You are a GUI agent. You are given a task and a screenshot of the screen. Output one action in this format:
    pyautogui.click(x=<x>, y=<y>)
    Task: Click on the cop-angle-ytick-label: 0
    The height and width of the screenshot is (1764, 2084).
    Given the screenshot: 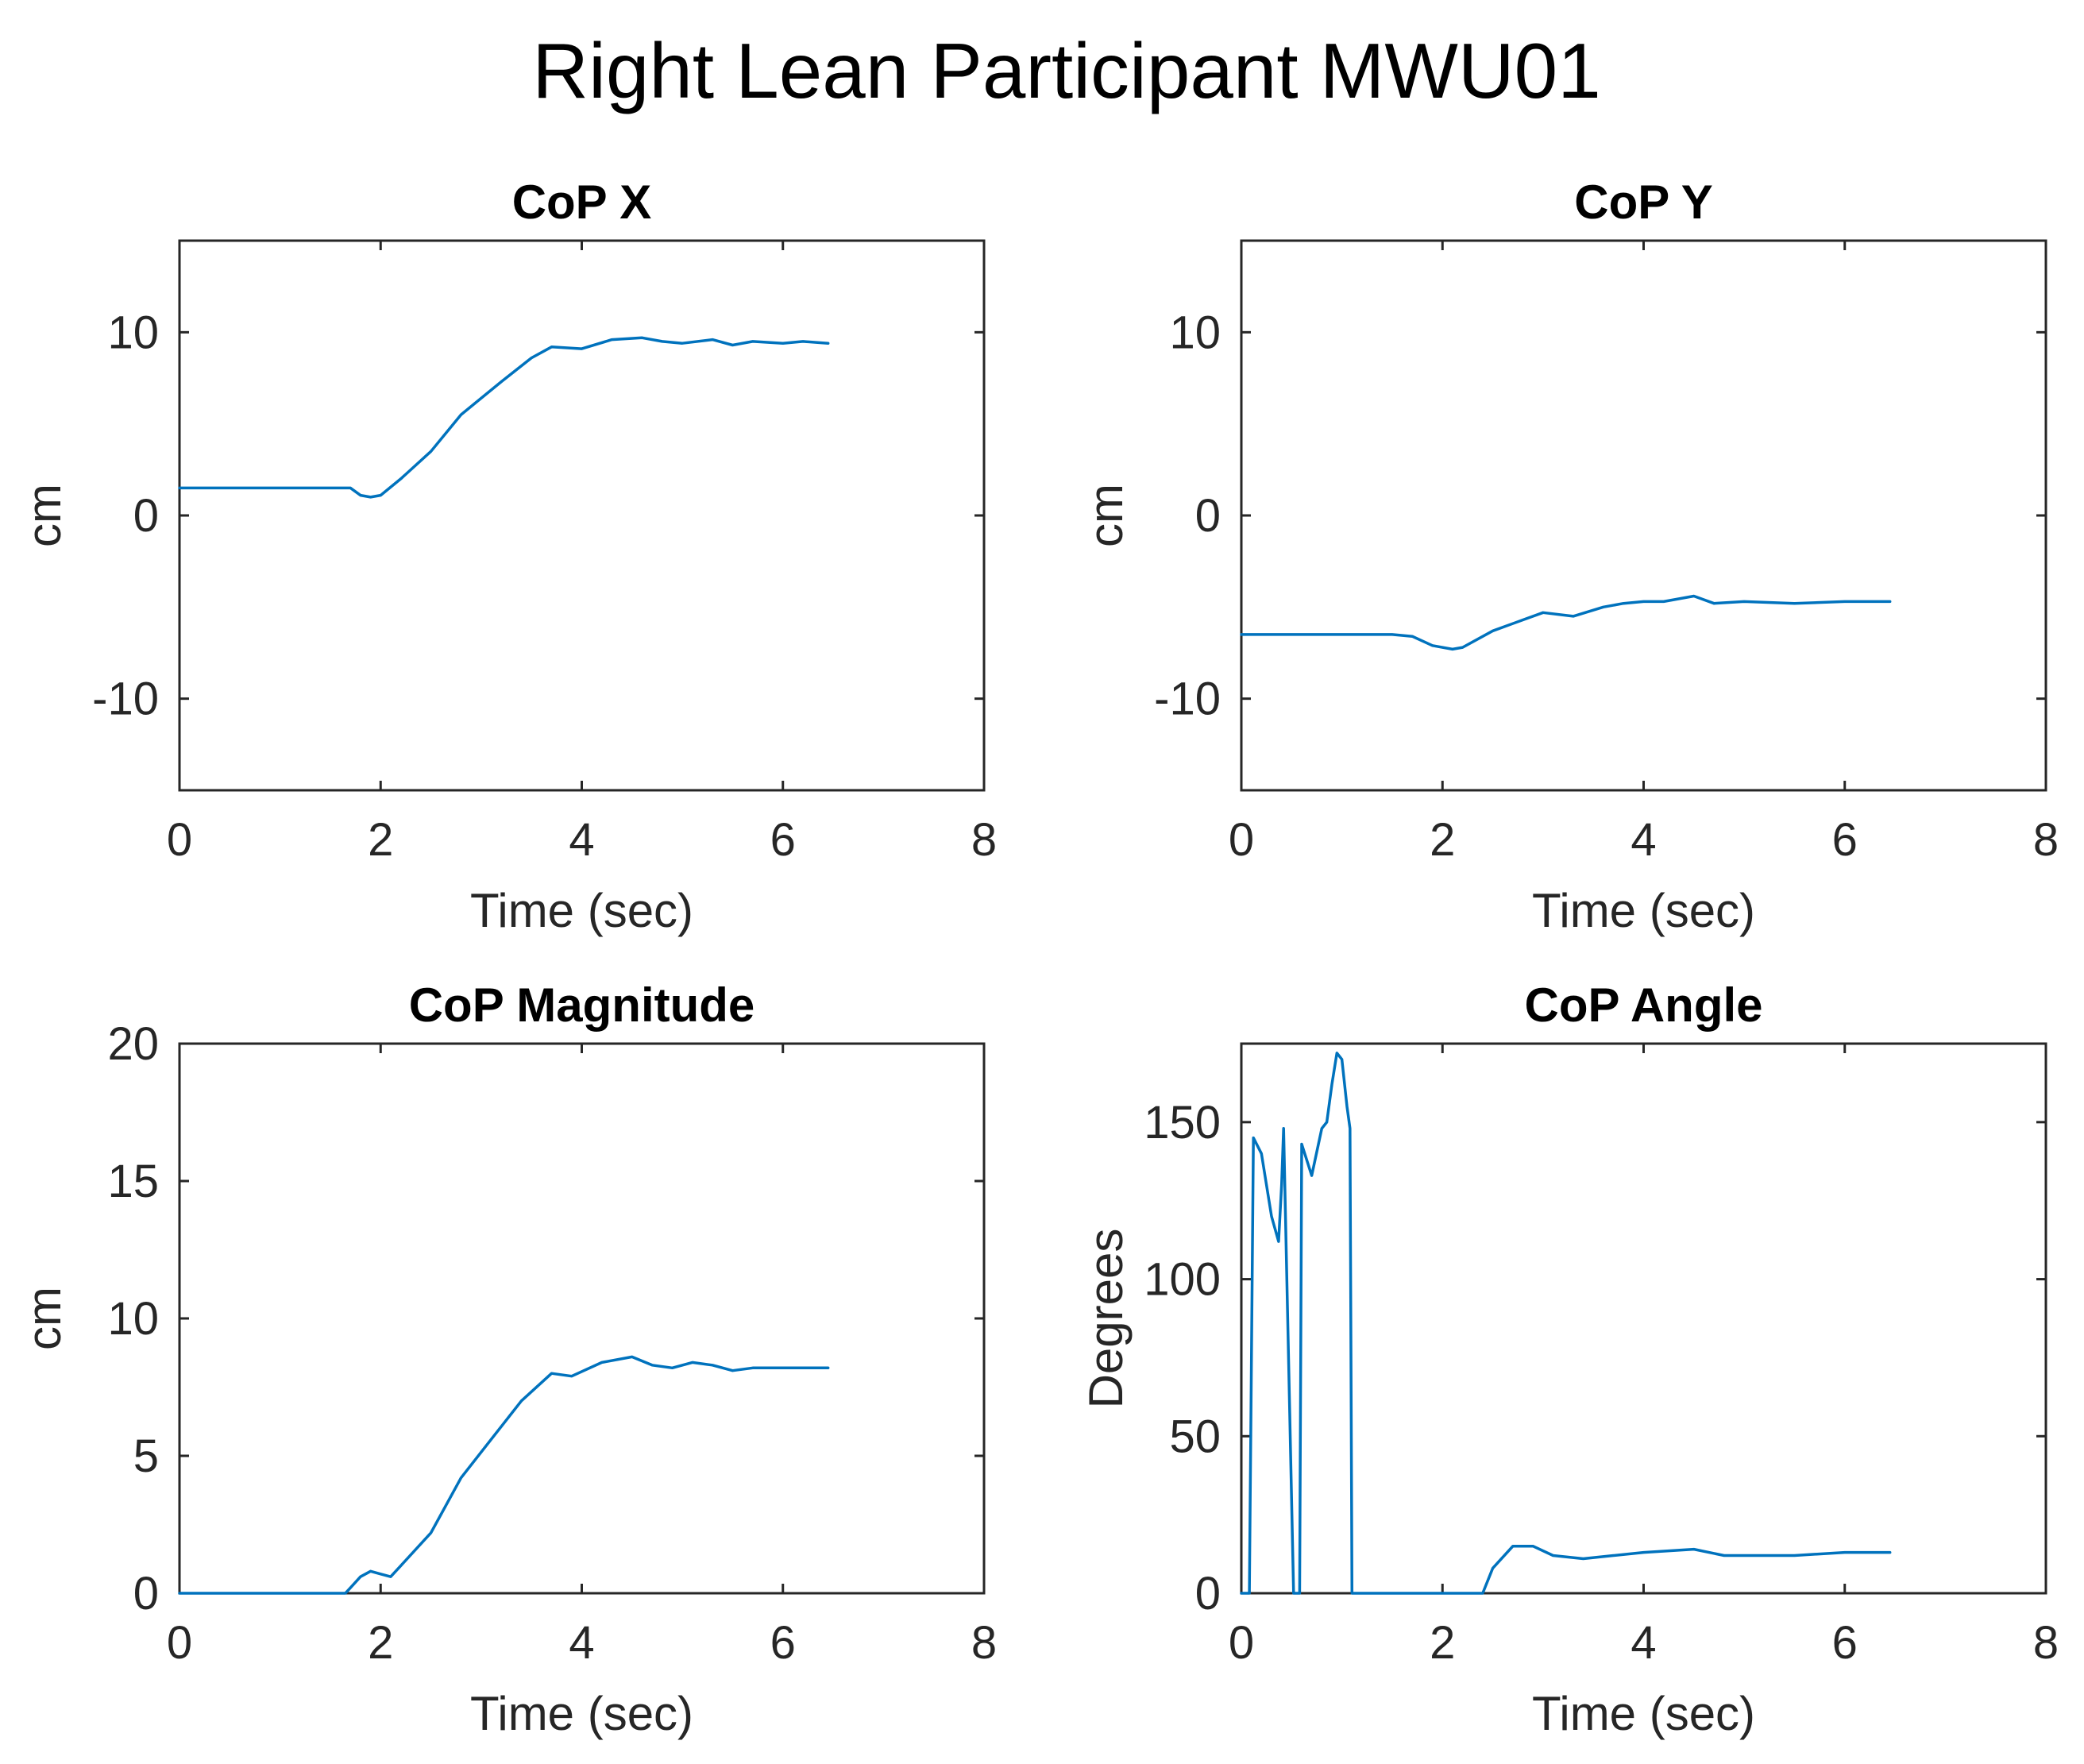 What is the action you would take?
    pyautogui.click(x=1208, y=1593)
    